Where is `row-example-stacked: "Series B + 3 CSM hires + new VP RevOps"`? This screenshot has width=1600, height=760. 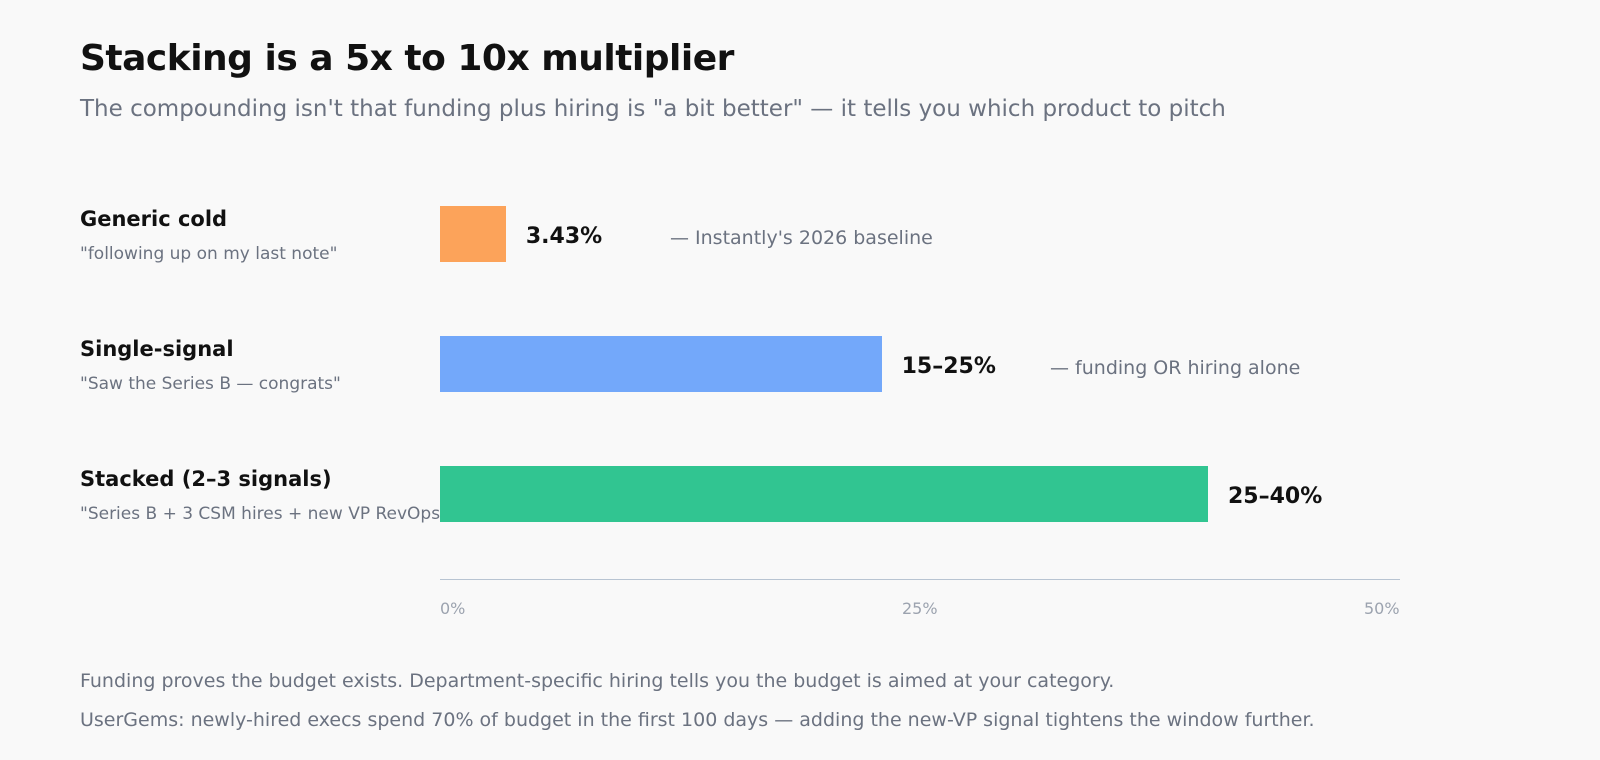 row-example-stacked: "Series B + 3 CSM hires + new VP RevOps" is located at coordinates (264, 514).